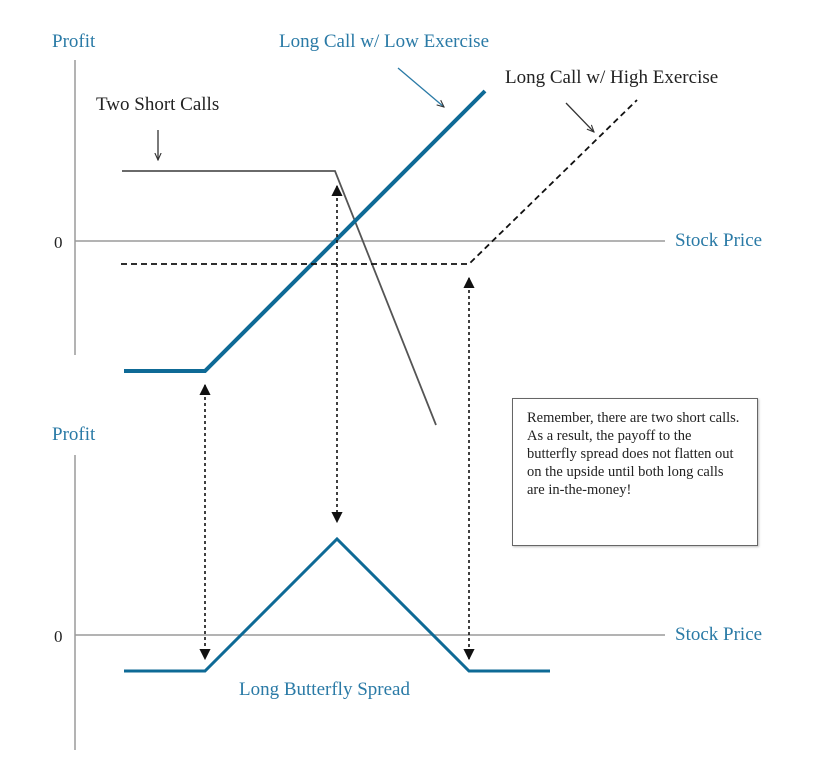 The height and width of the screenshot is (780, 830). Describe the element at coordinates (337, 604) in the screenshot. I see `long-butterfly-spread-line` at that location.